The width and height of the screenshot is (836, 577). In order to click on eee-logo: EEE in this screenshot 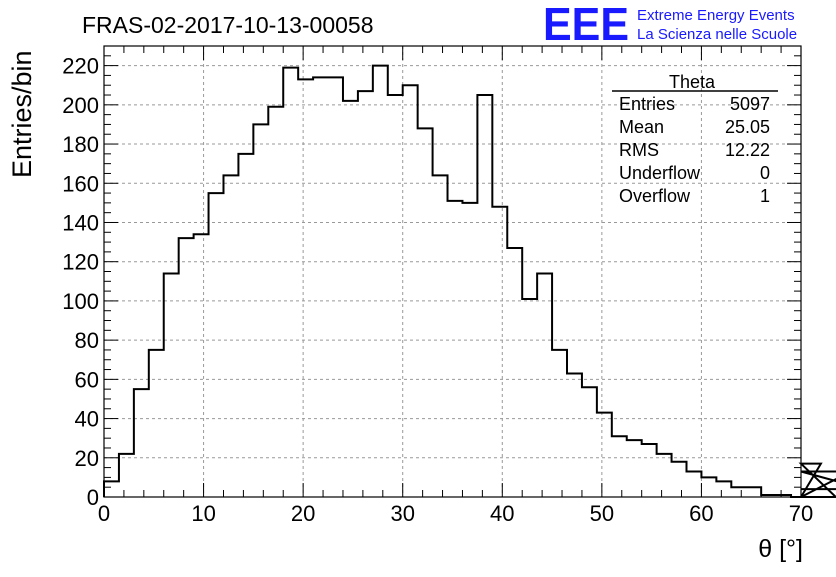, I will do `click(586, 25)`.